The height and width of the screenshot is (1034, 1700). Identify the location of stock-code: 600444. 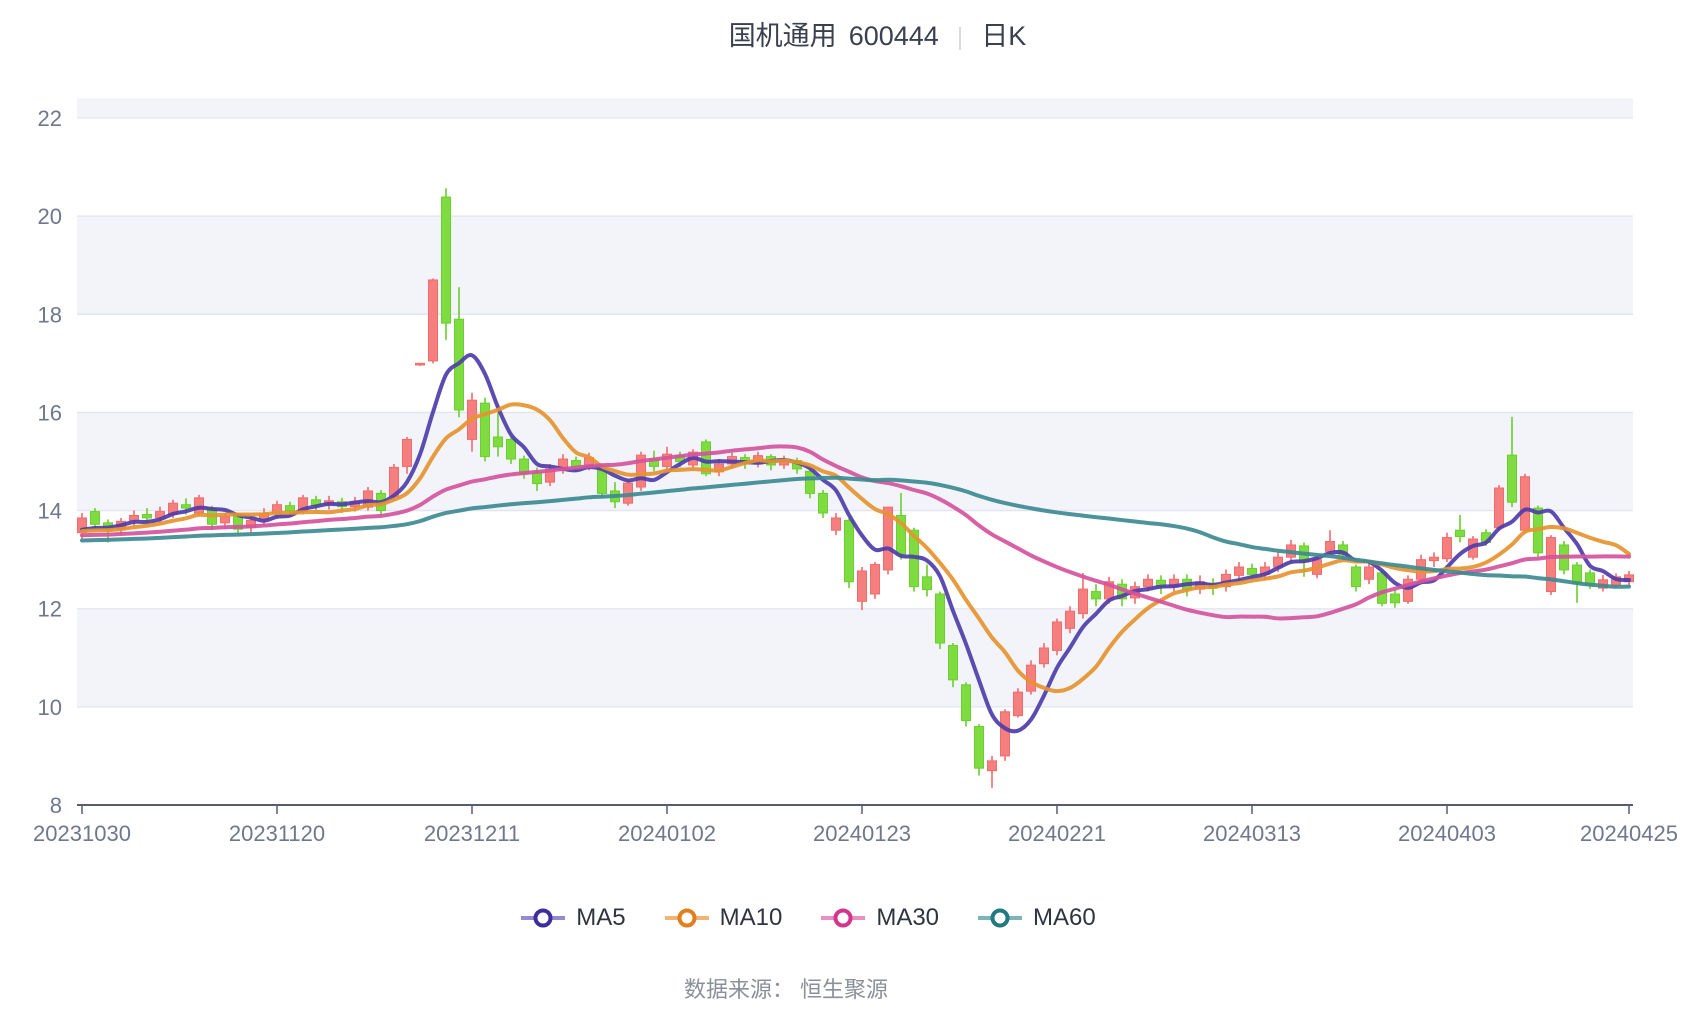
(893, 36).